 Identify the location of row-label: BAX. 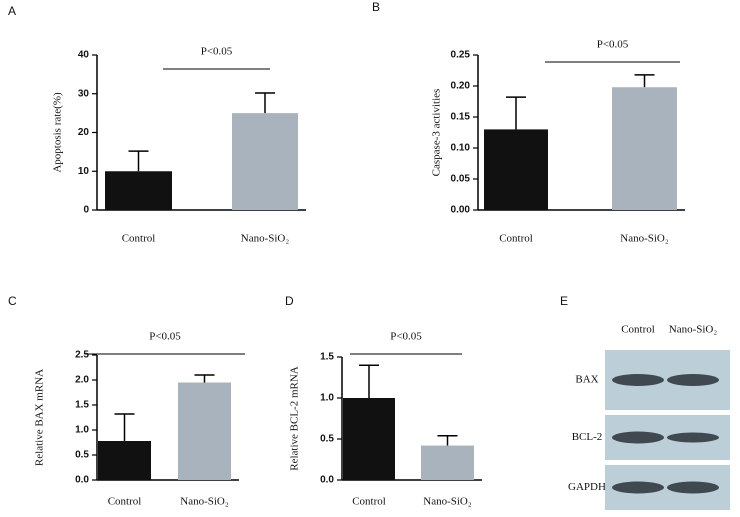
(586, 380).